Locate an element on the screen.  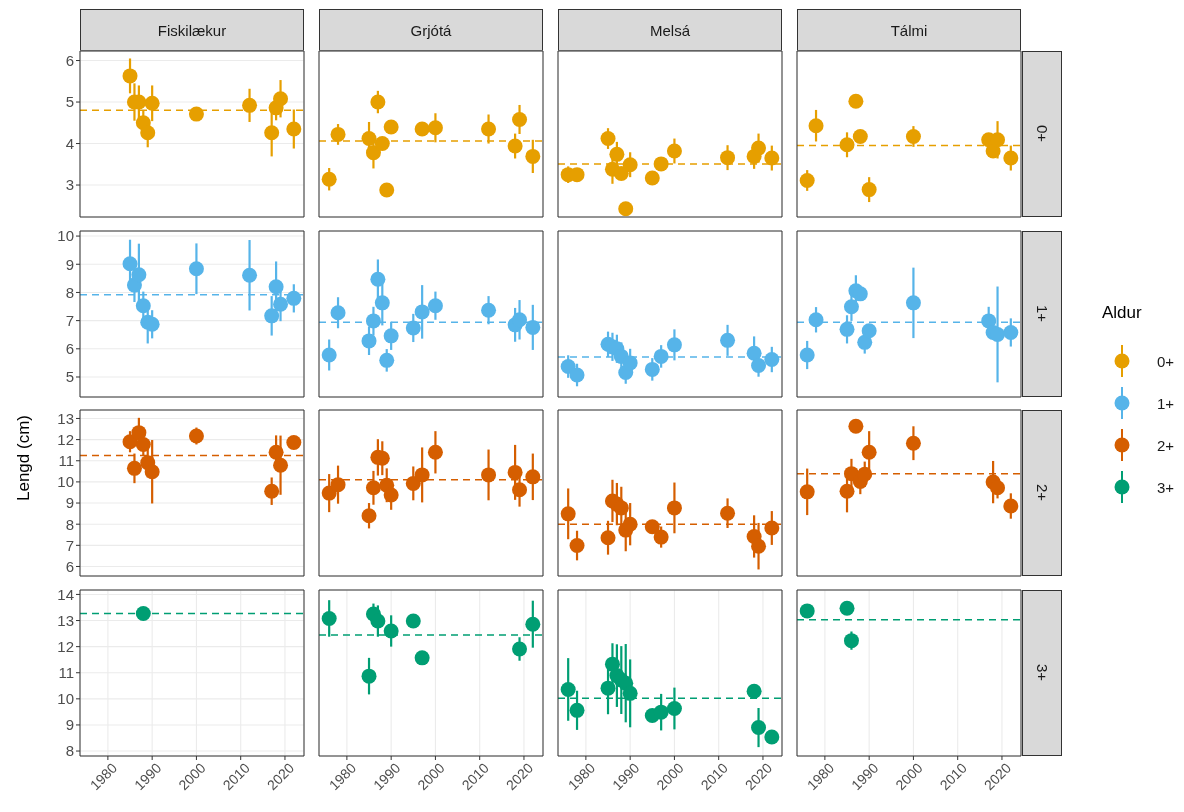
y-tick-label: 3 is located at coordinates (69, 185).